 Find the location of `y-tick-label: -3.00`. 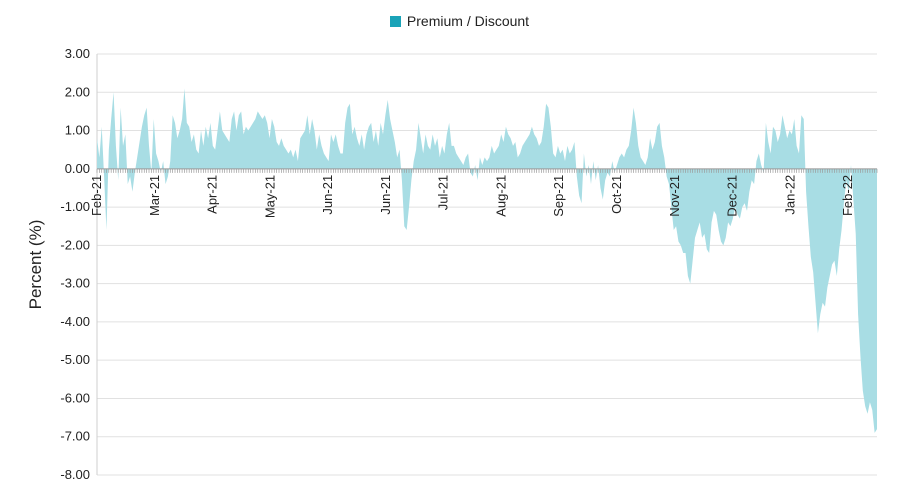

y-tick-label: -3.00 is located at coordinates (75, 283).